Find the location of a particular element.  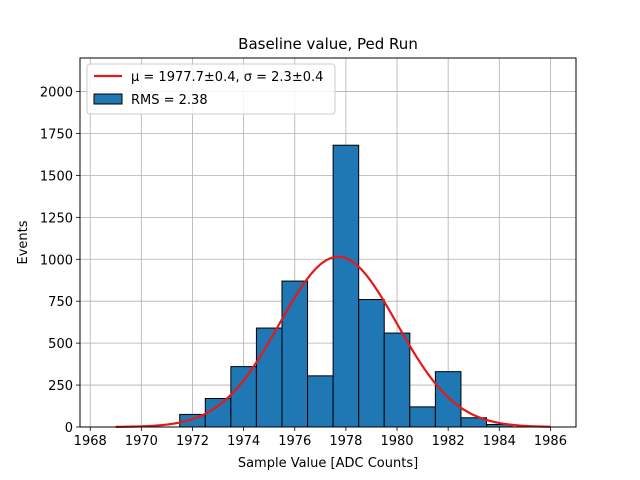

y-tick-label: 750 is located at coordinates (60, 302).